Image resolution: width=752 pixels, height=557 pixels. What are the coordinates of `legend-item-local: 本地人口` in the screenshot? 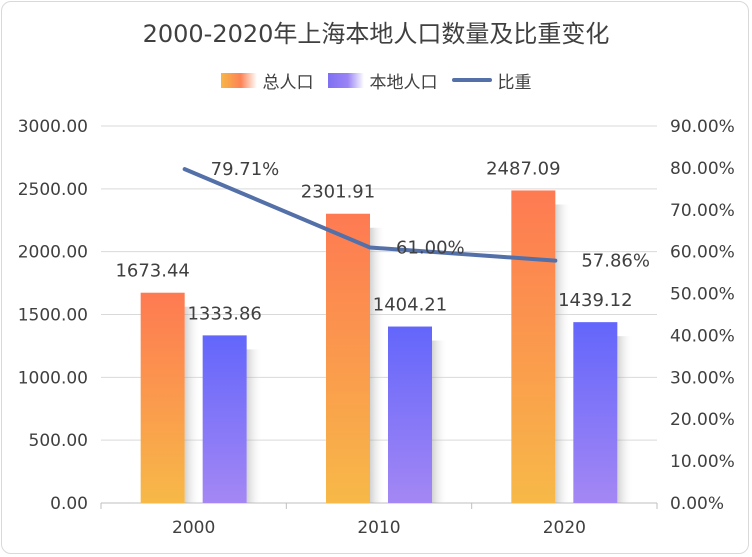 It's located at (382, 80).